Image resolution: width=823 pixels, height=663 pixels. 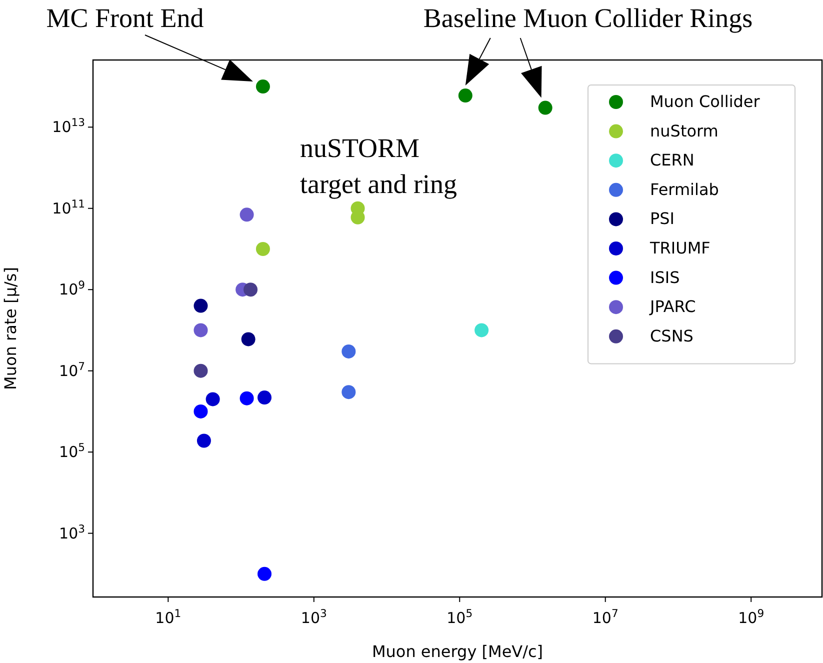 What do you see at coordinates (168, 616) in the screenshot?
I see `x-tick-label: 10$^{1}$` at bounding box center [168, 616].